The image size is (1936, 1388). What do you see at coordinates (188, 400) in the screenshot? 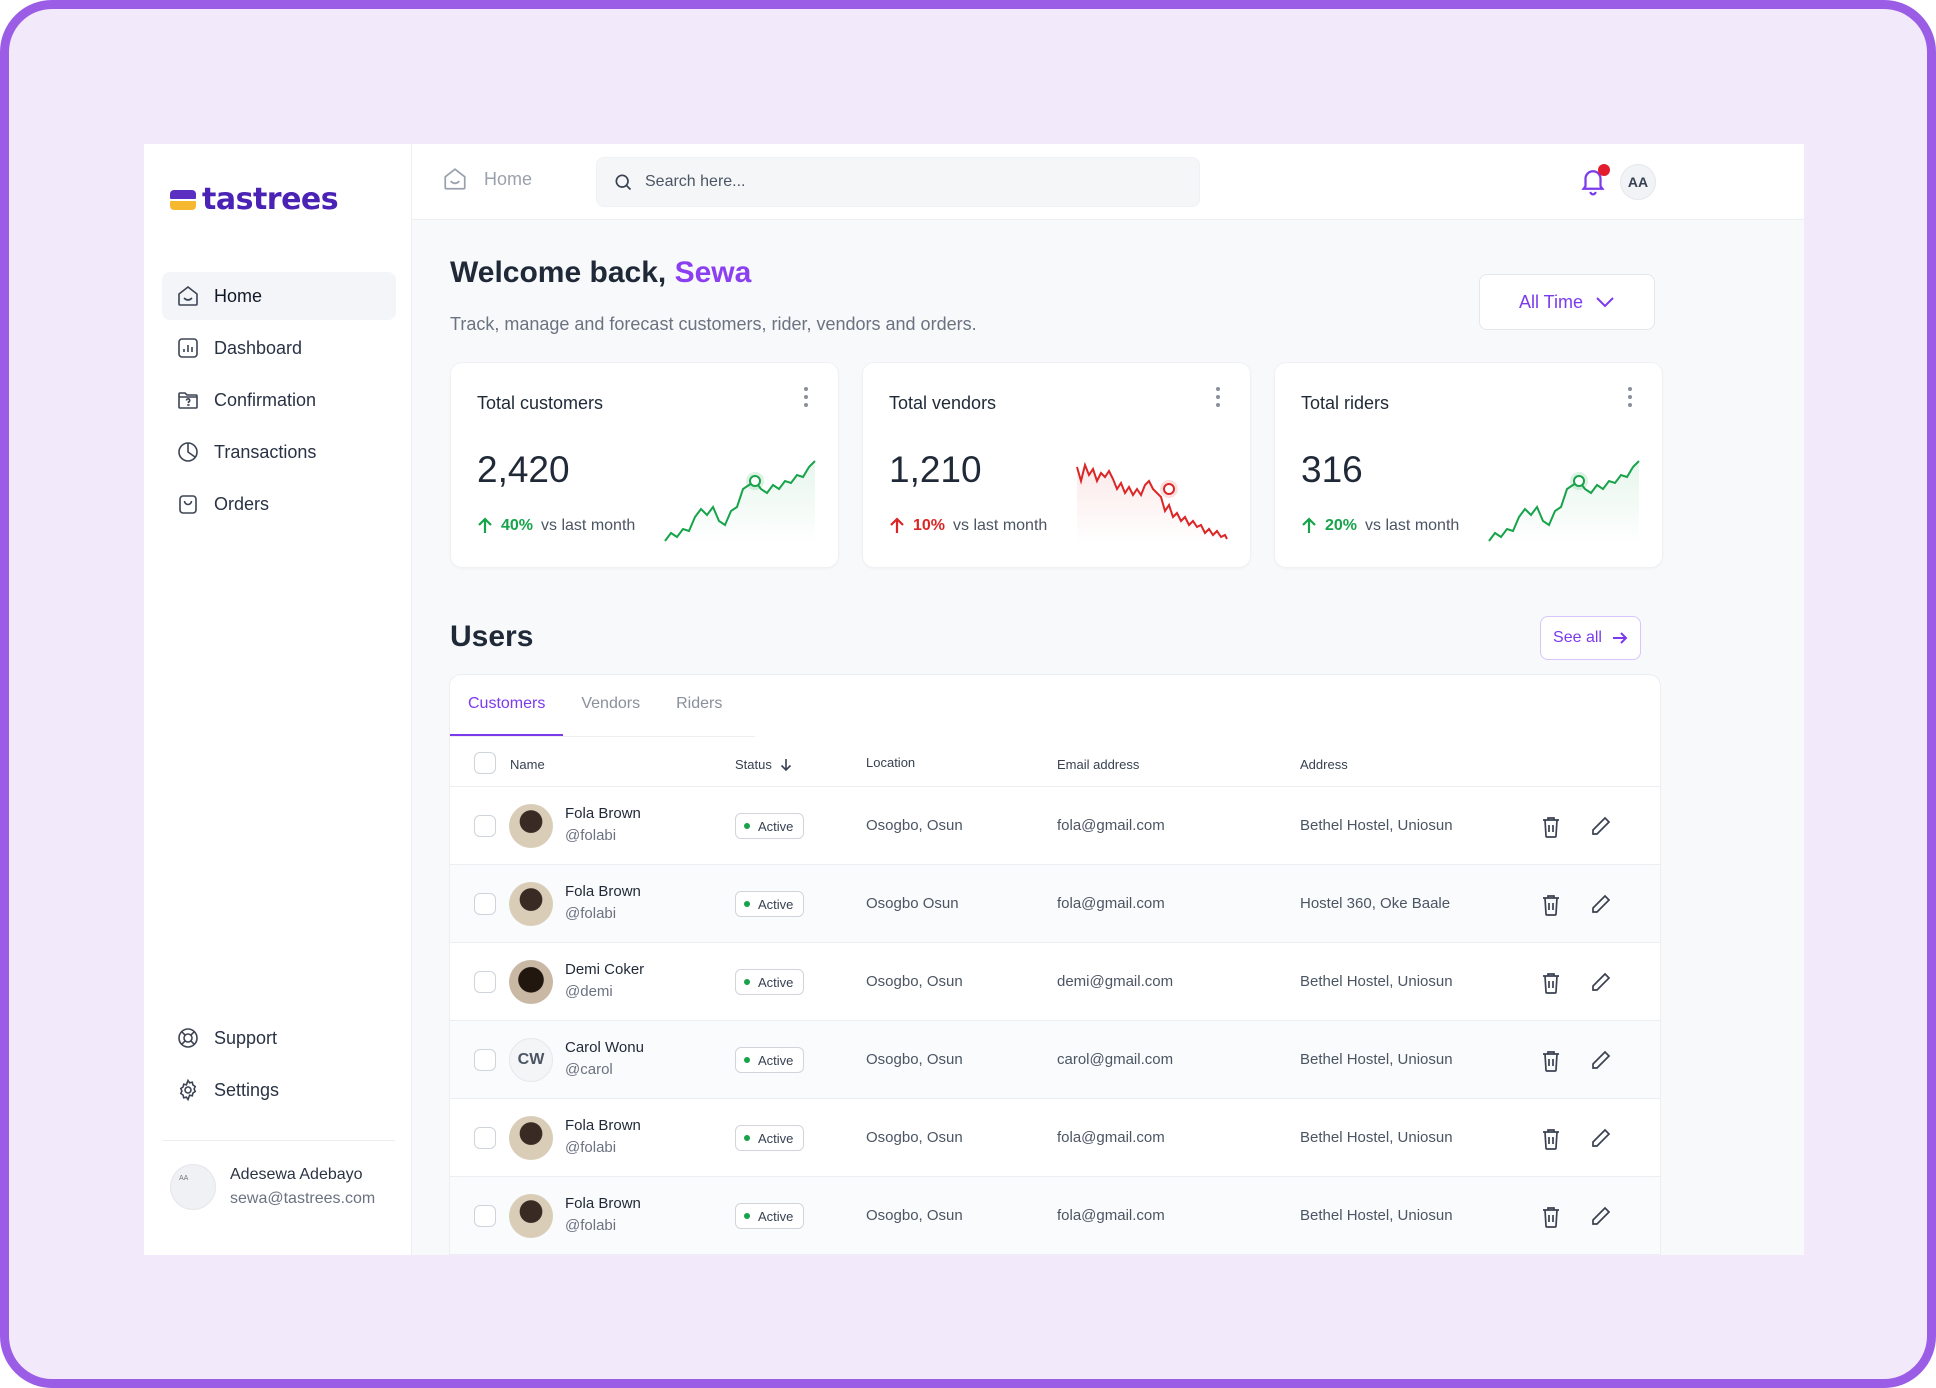
I see `question-folder-icon` at bounding box center [188, 400].